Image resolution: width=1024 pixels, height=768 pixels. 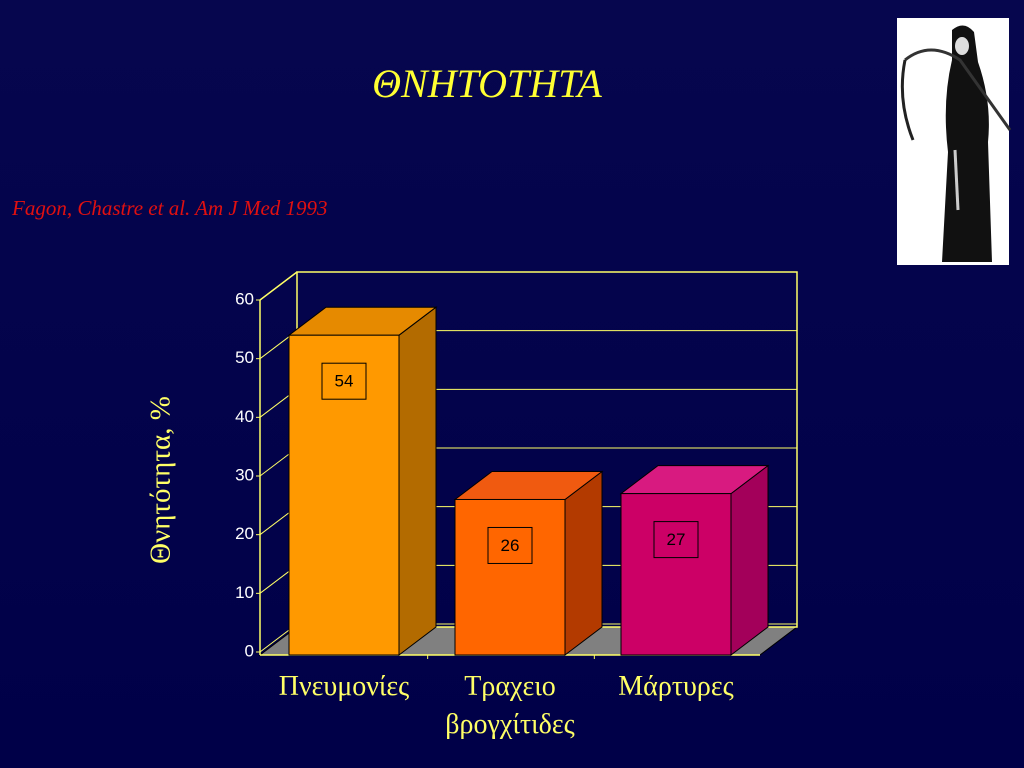 What do you see at coordinates (244, 416) in the screenshot?
I see `y-tick-label: 40` at bounding box center [244, 416].